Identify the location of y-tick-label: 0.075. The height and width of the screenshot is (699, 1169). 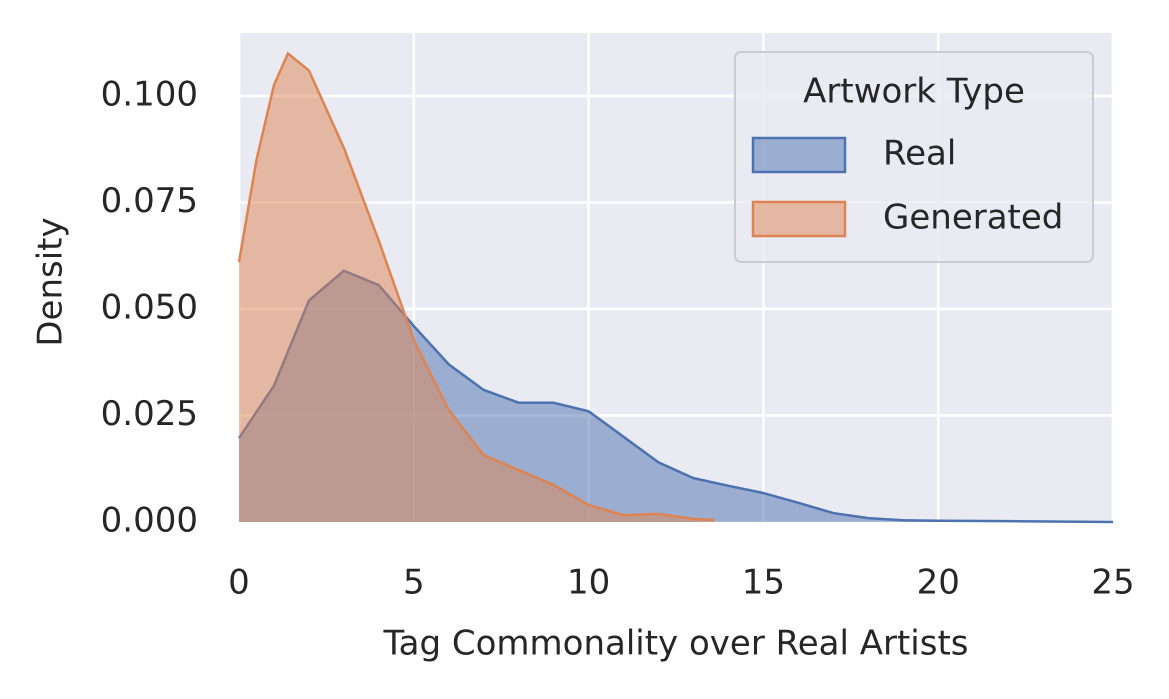
(149, 201).